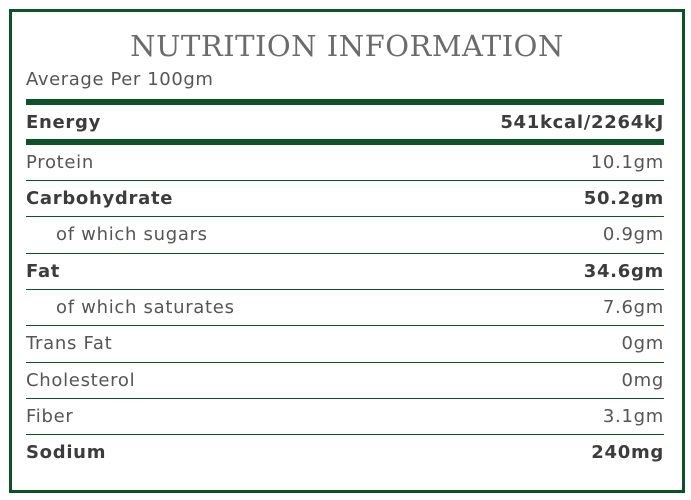  I want to click on nutrient-value: 7.6gm, so click(633, 307).